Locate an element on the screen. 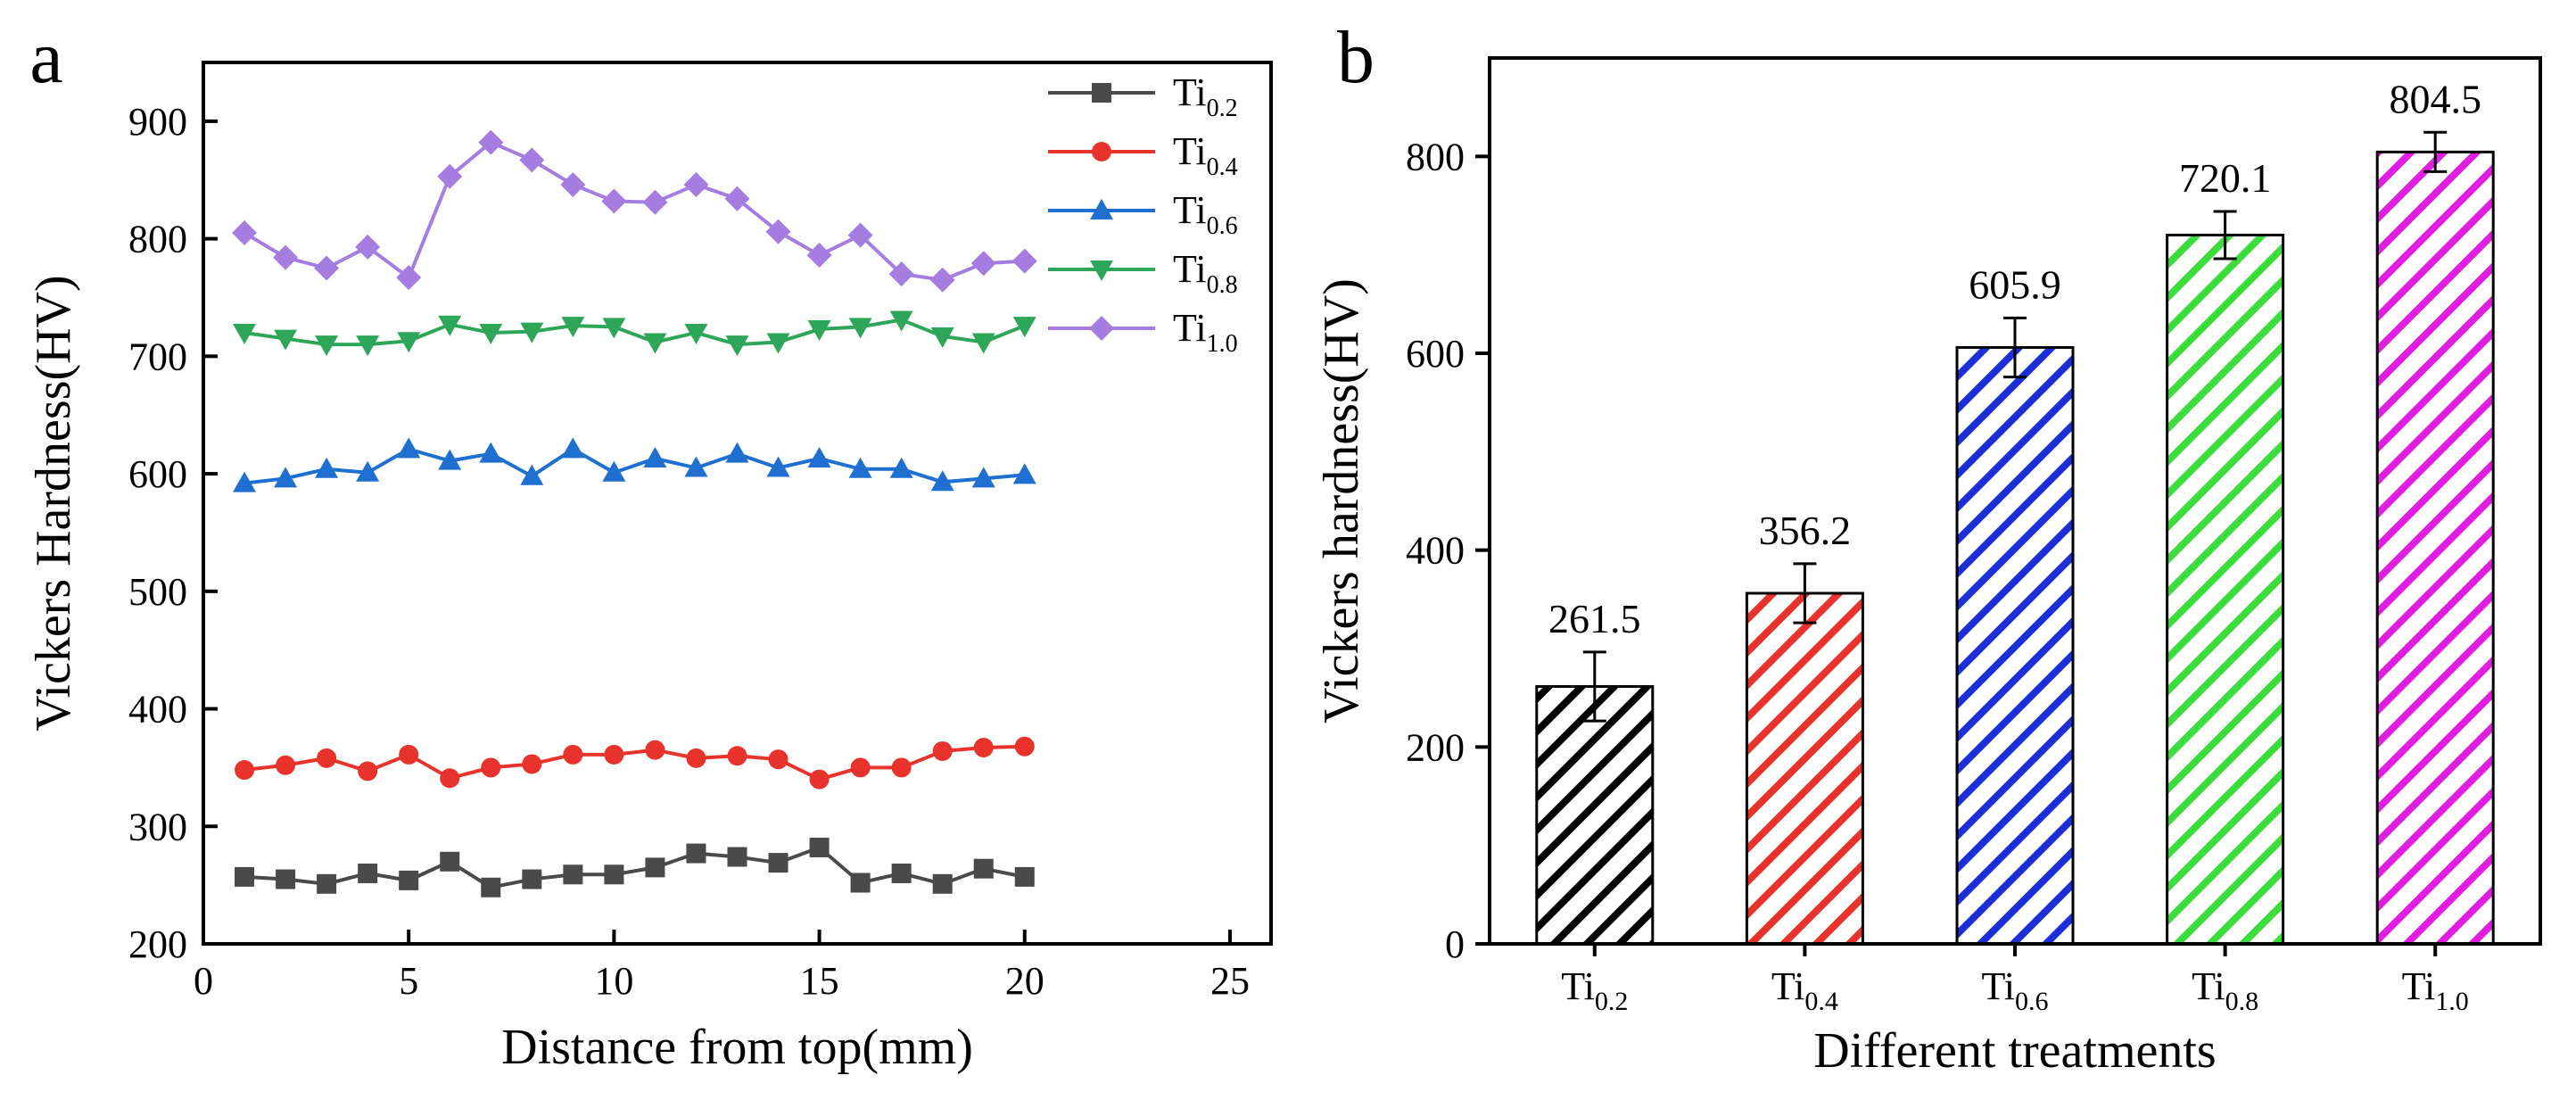 The height and width of the screenshot is (1100, 2576). panel-b-ytick-label: 600 is located at coordinates (1435, 354).